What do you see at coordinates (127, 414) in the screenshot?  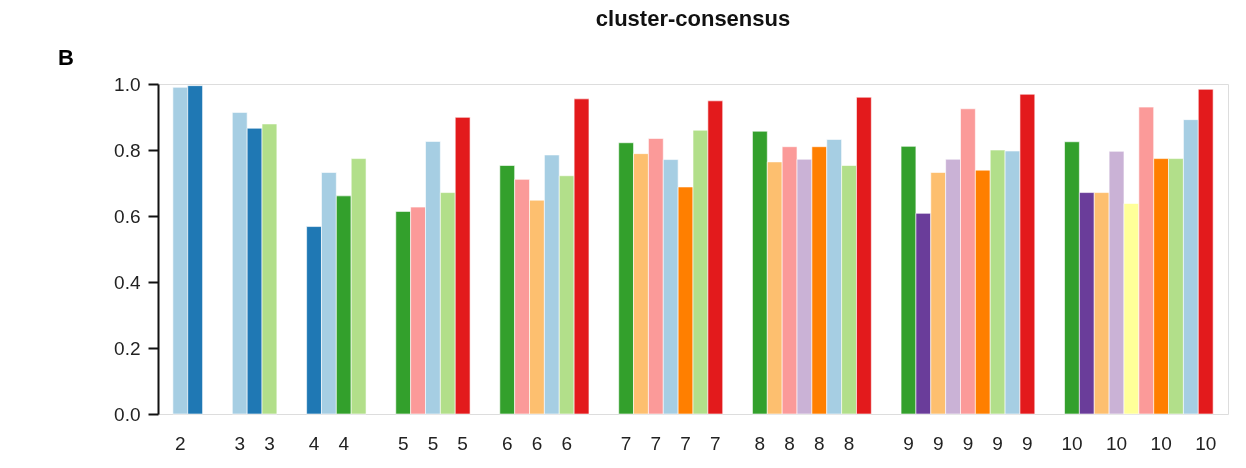 I see `y-tick-label: 0.0` at bounding box center [127, 414].